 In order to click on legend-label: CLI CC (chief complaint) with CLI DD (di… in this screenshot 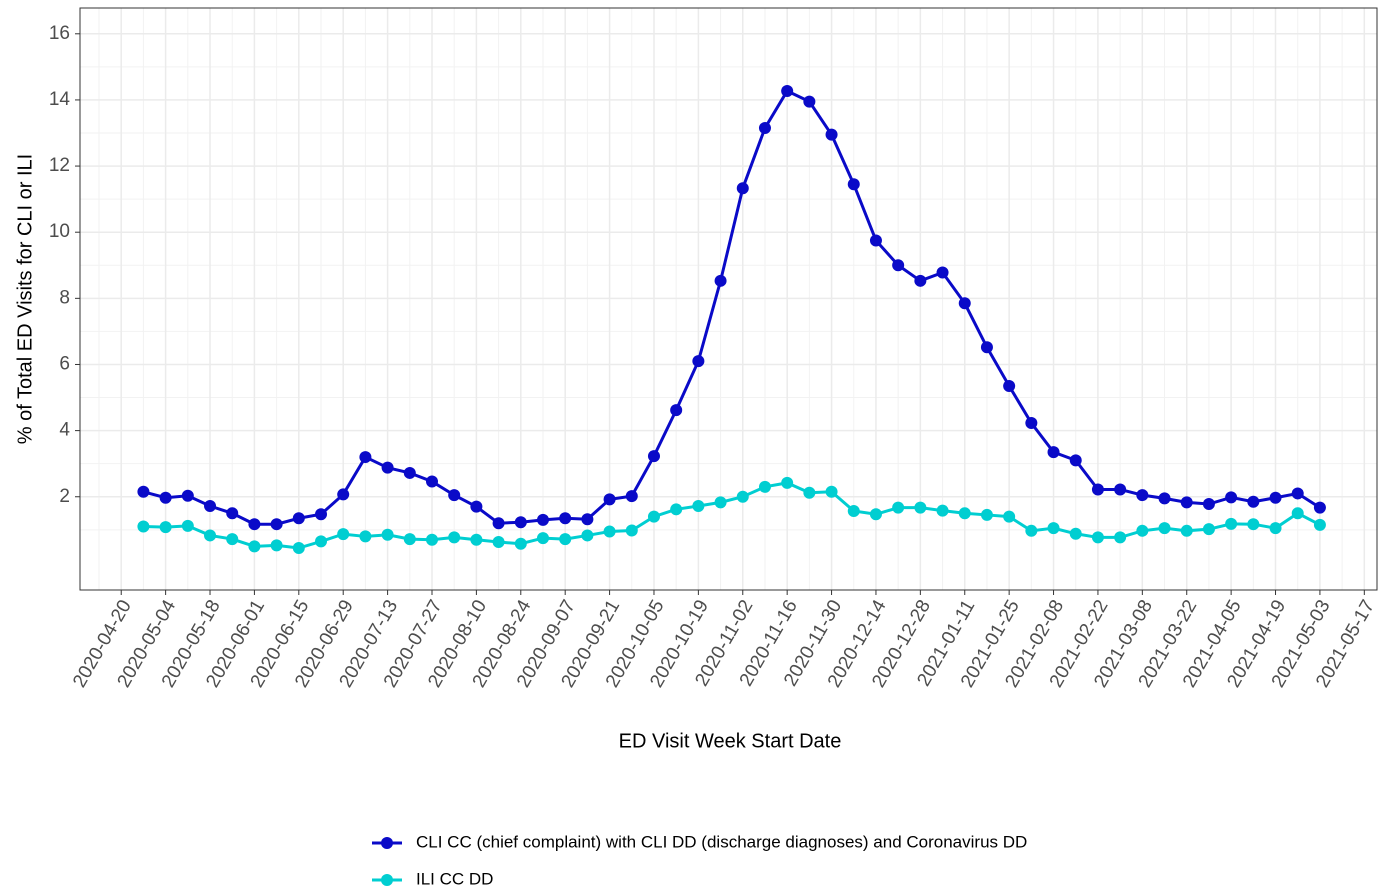, I will do `click(721, 841)`.